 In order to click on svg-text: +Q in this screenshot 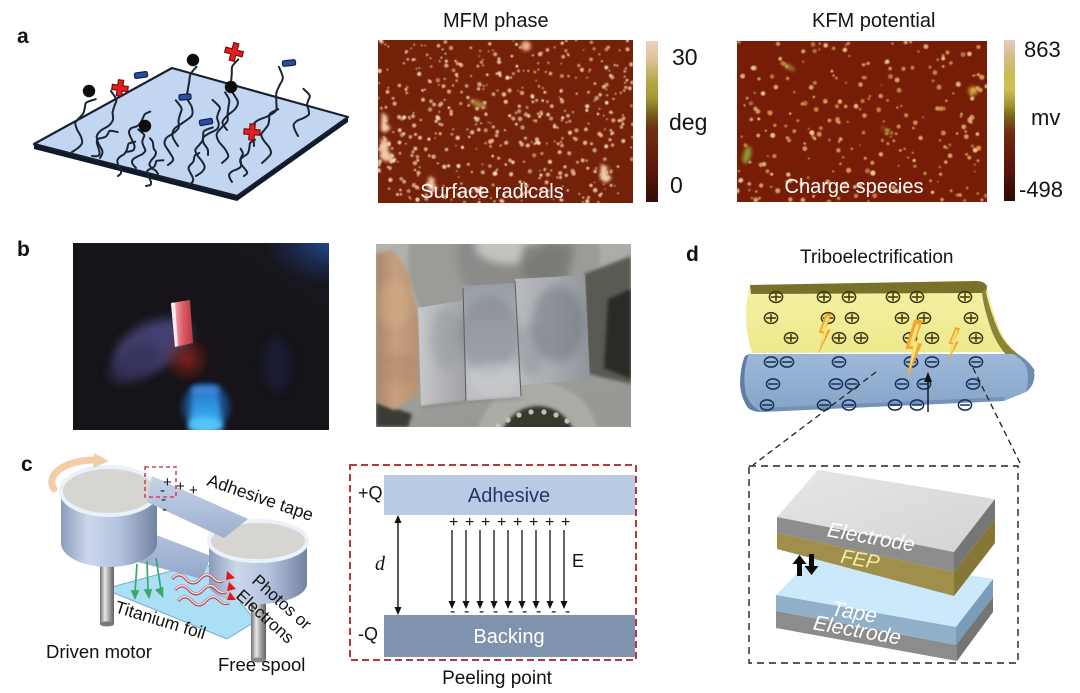, I will do `click(370, 493)`.